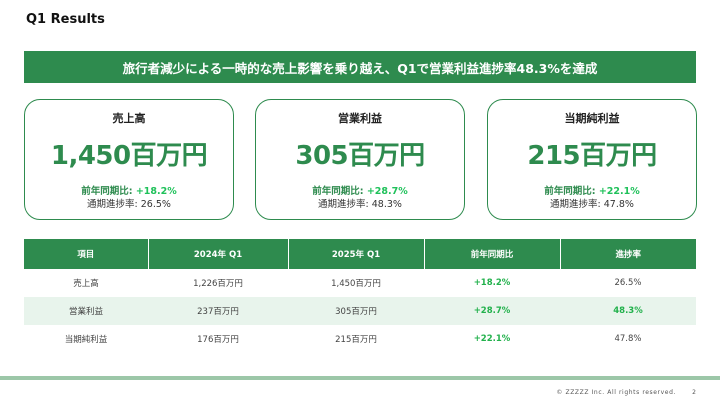 The height and width of the screenshot is (405, 720). I want to click on kpi-yoy-value: +28.7%, so click(387, 191).